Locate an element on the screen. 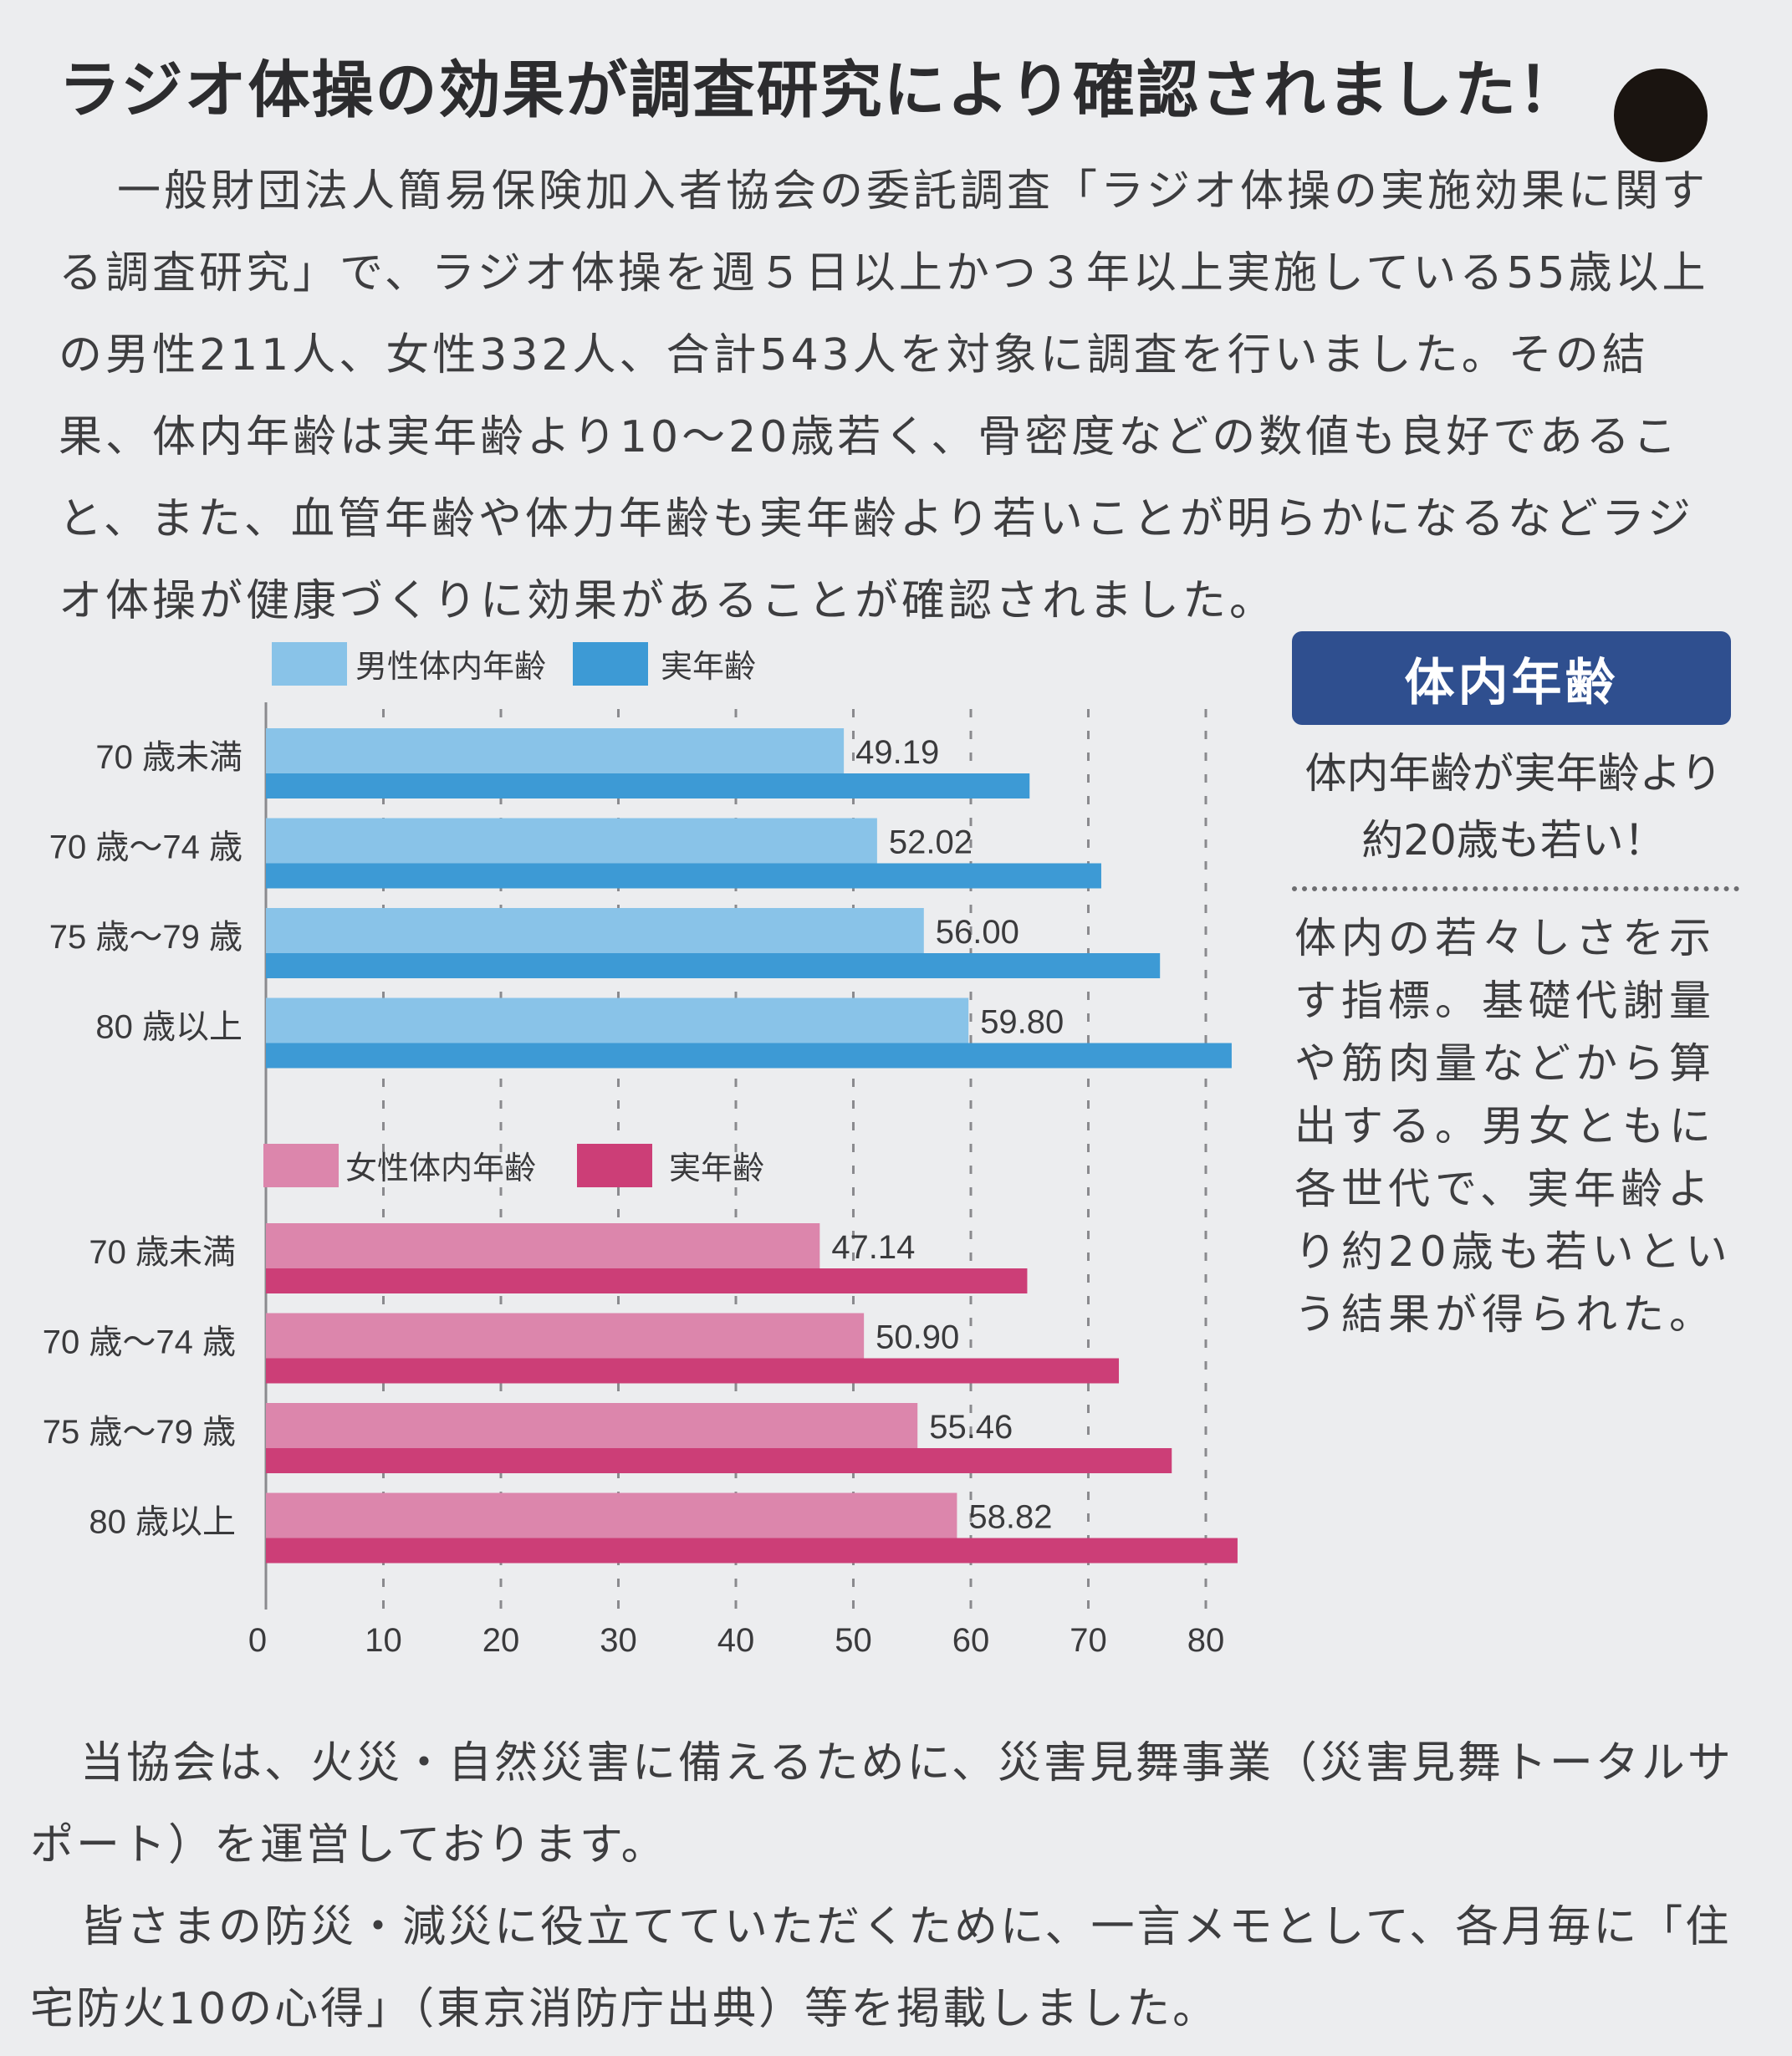 This screenshot has height=2056, width=1792. x-tick-label: 40 is located at coordinates (736, 1640).